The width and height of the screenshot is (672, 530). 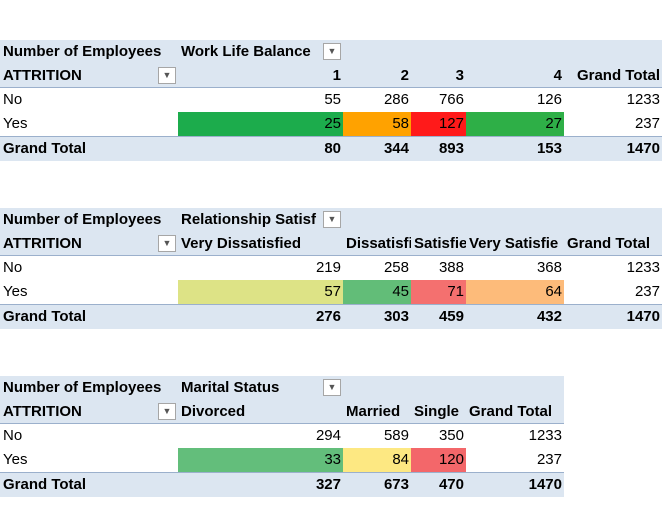 I want to click on grand-total-cell: 80, so click(x=332, y=148).